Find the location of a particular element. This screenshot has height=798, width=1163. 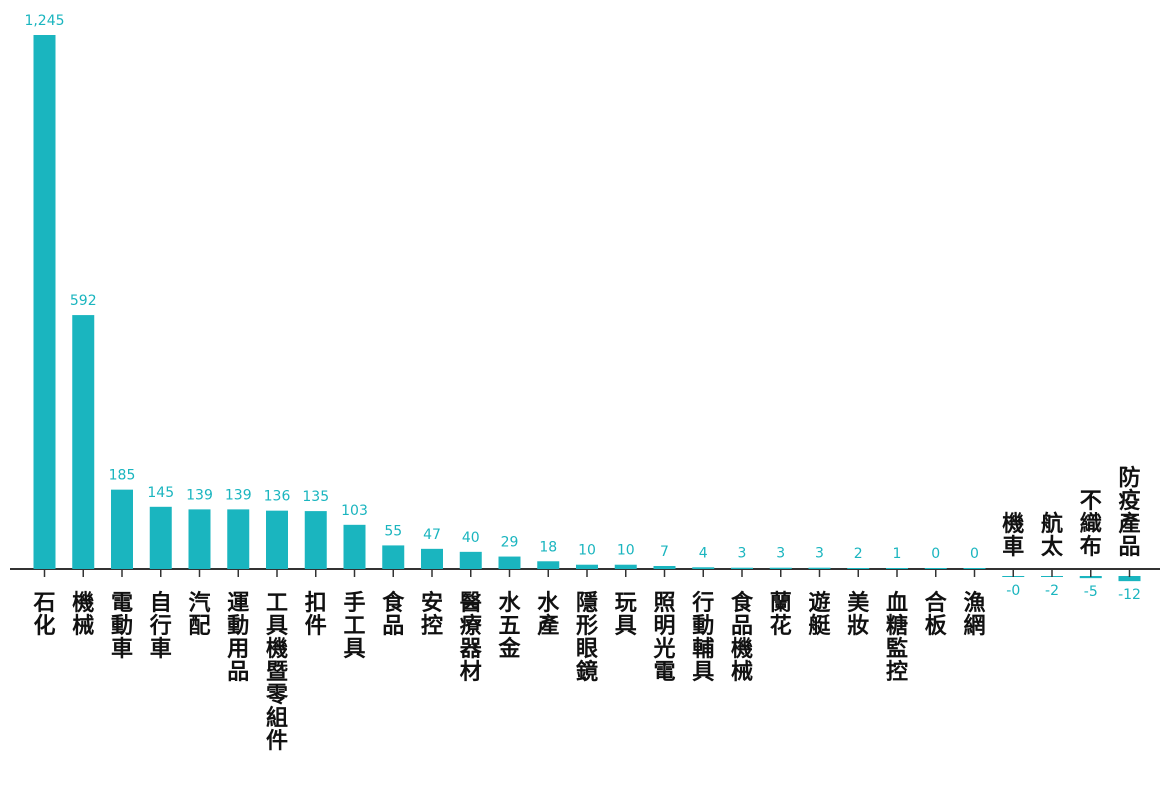

category-label: 美妝 is located at coordinates (858, 614).